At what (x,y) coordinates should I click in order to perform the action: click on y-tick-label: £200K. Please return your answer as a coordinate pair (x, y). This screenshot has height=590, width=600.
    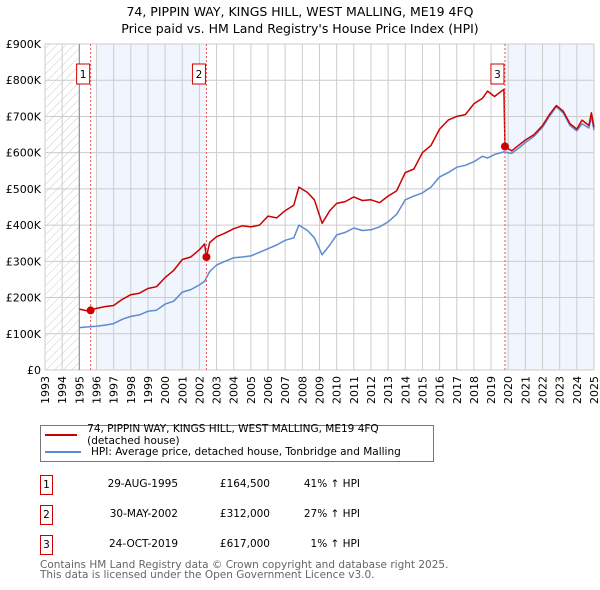
    Looking at the image, I should click on (24, 298).